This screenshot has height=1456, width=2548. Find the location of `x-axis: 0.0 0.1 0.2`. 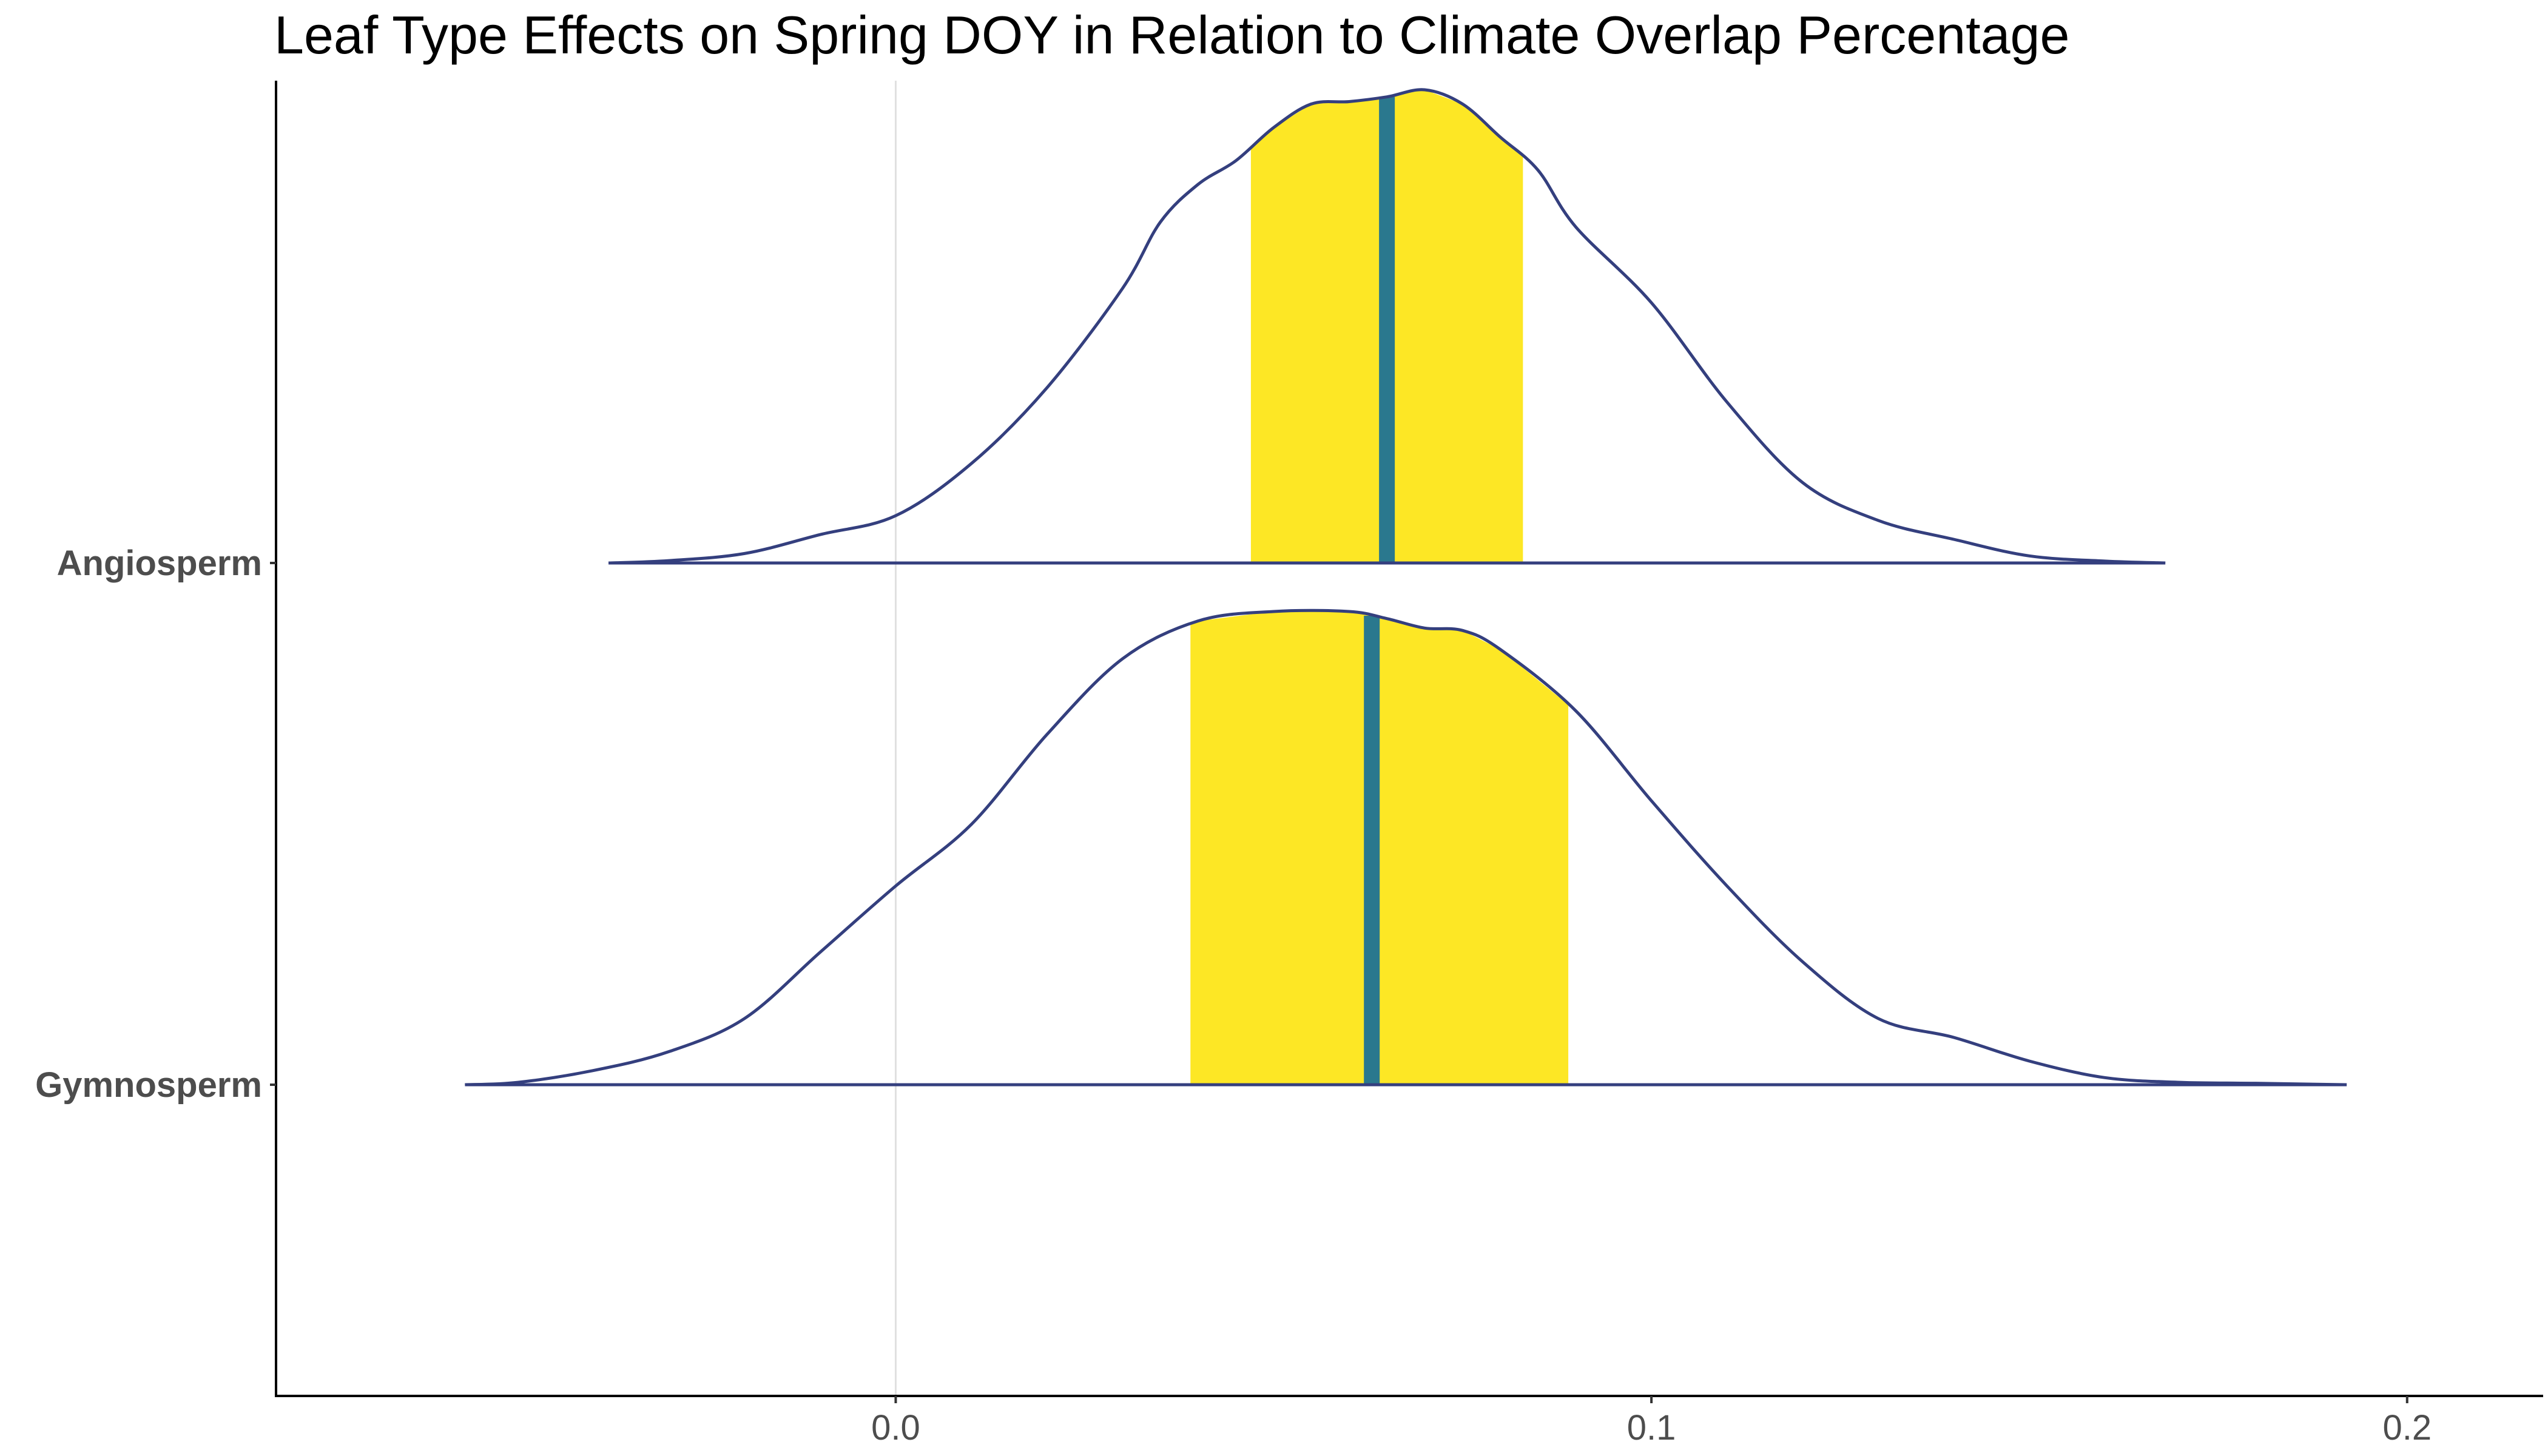

x-axis: 0.0 0.1 0.2 is located at coordinates (1651, 1422).